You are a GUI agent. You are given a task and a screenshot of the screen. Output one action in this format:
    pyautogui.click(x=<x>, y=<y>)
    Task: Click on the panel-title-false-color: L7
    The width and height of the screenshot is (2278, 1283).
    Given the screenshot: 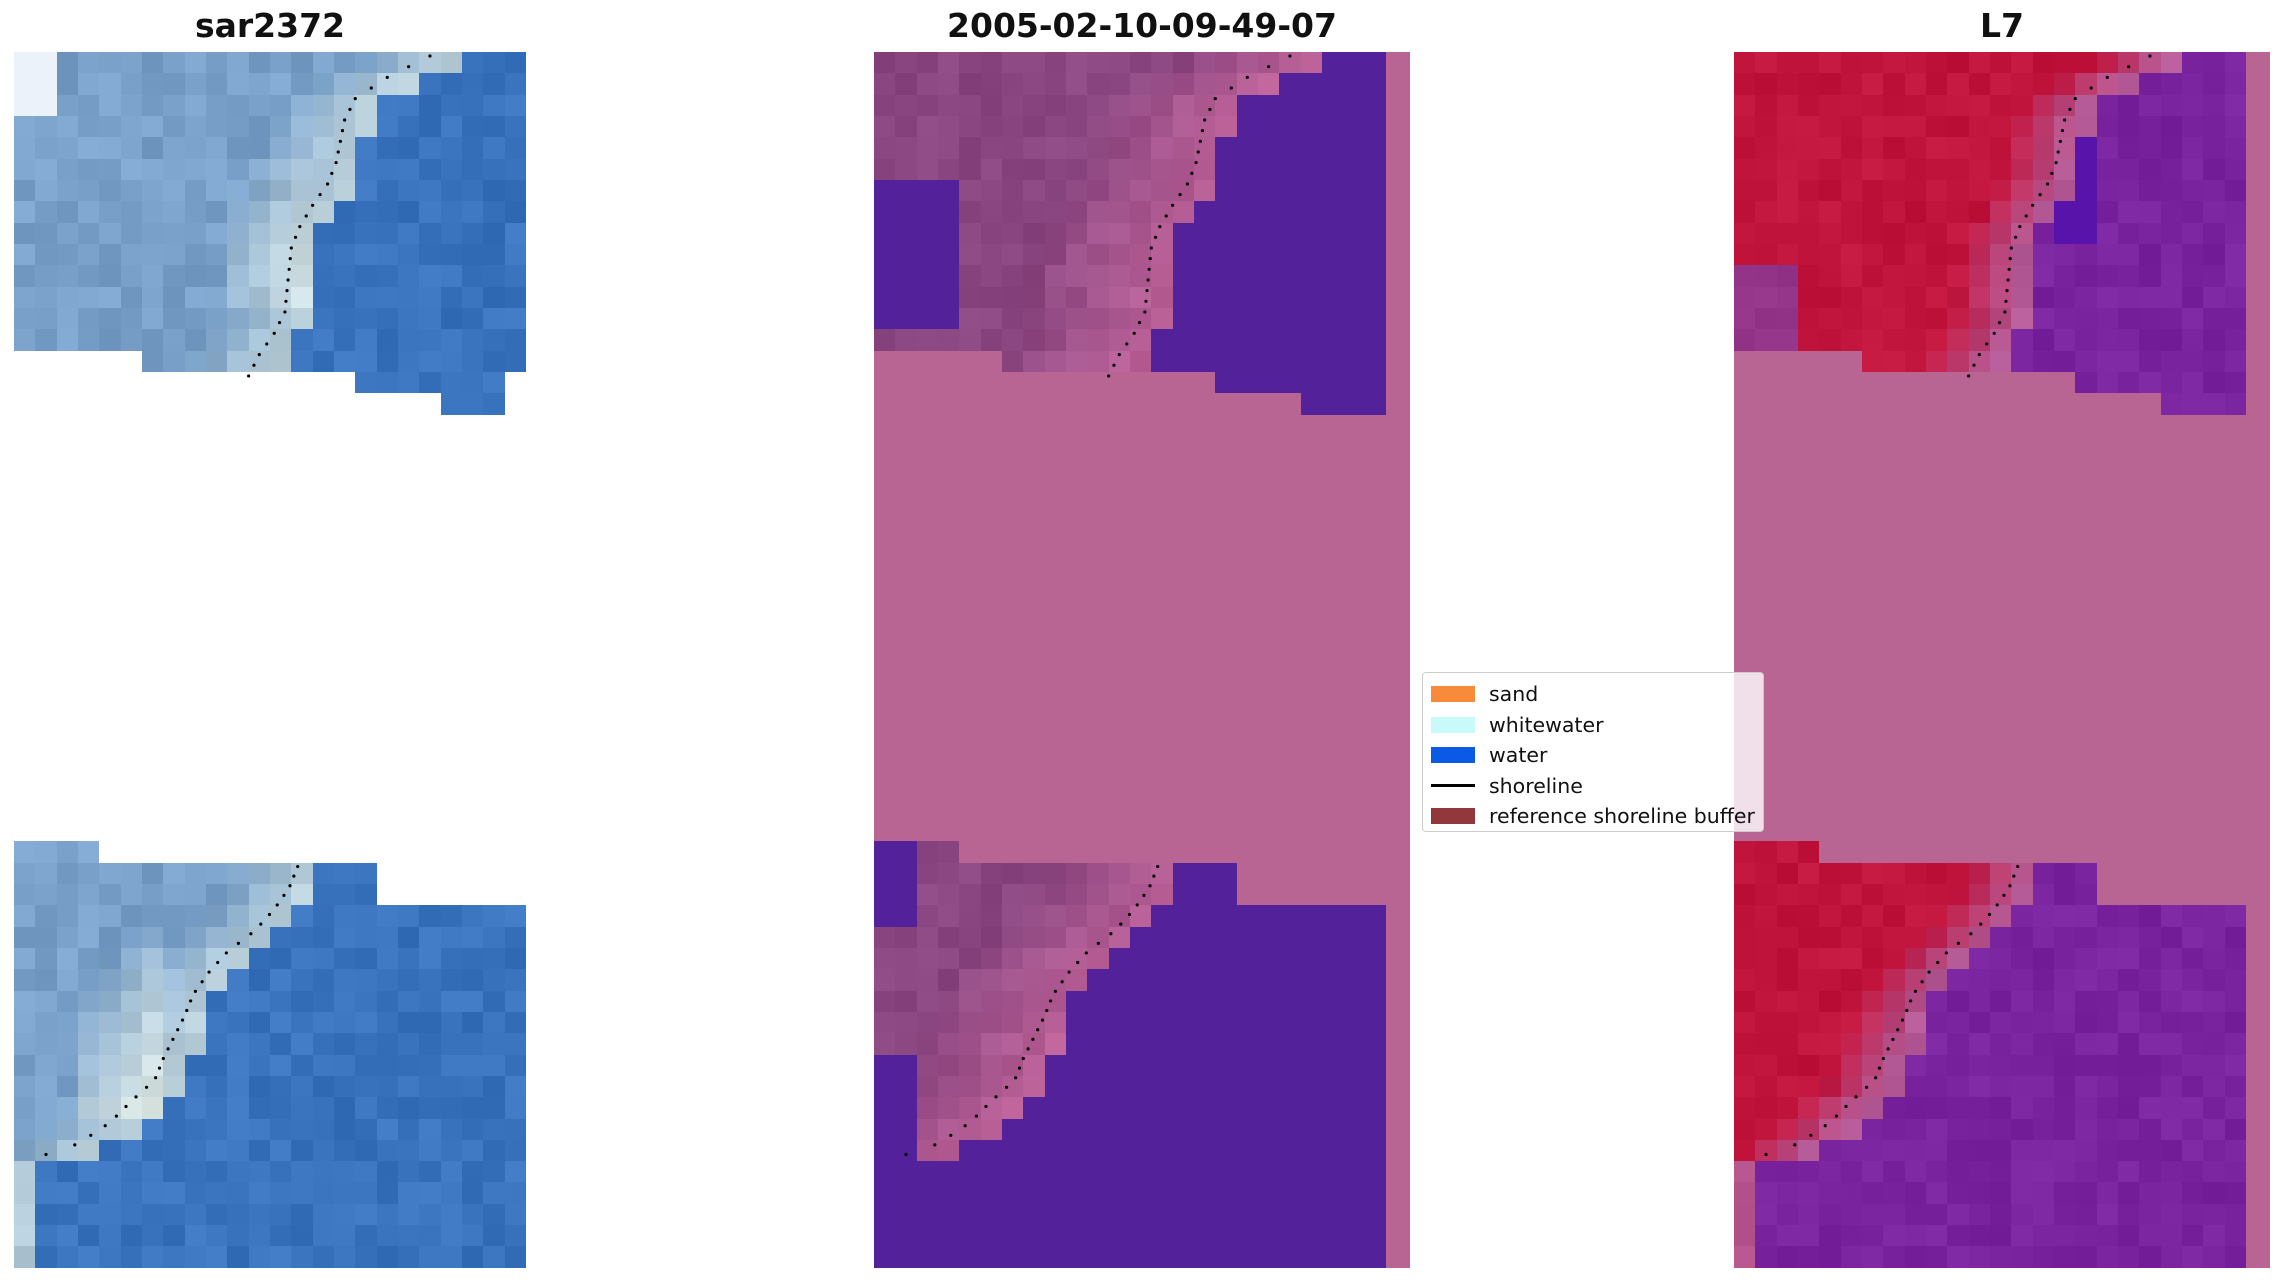 What is the action you would take?
    pyautogui.click(x=2002, y=25)
    